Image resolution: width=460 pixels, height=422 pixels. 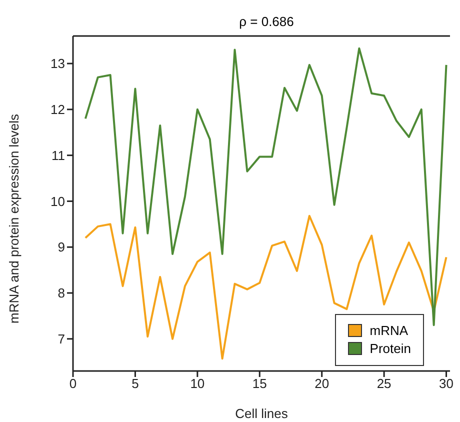 I want to click on x-tick-label: 25, so click(x=384, y=384).